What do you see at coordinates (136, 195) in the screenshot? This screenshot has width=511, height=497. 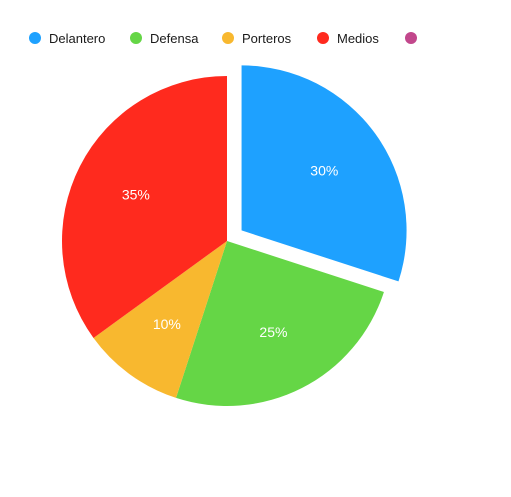 I see `slice-label-medios: 35%` at bounding box center [136, 195].